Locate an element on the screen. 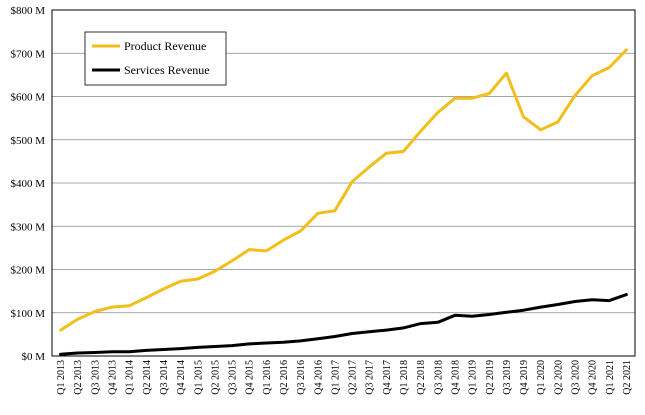 This screenshot has height=415, width=645. x-tick-label: Q1 2016 is located at coordinates (267, 377).